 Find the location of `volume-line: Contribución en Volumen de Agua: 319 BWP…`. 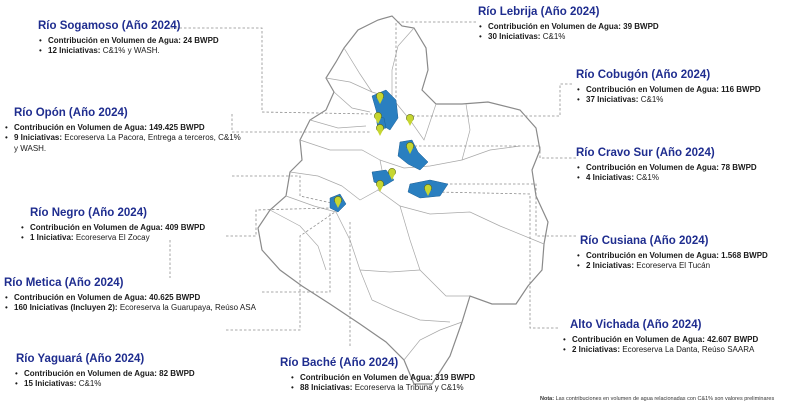

volume-line: Contribución en Volumen de Agua: 319 BWP… is located at coordinates (405, 378).